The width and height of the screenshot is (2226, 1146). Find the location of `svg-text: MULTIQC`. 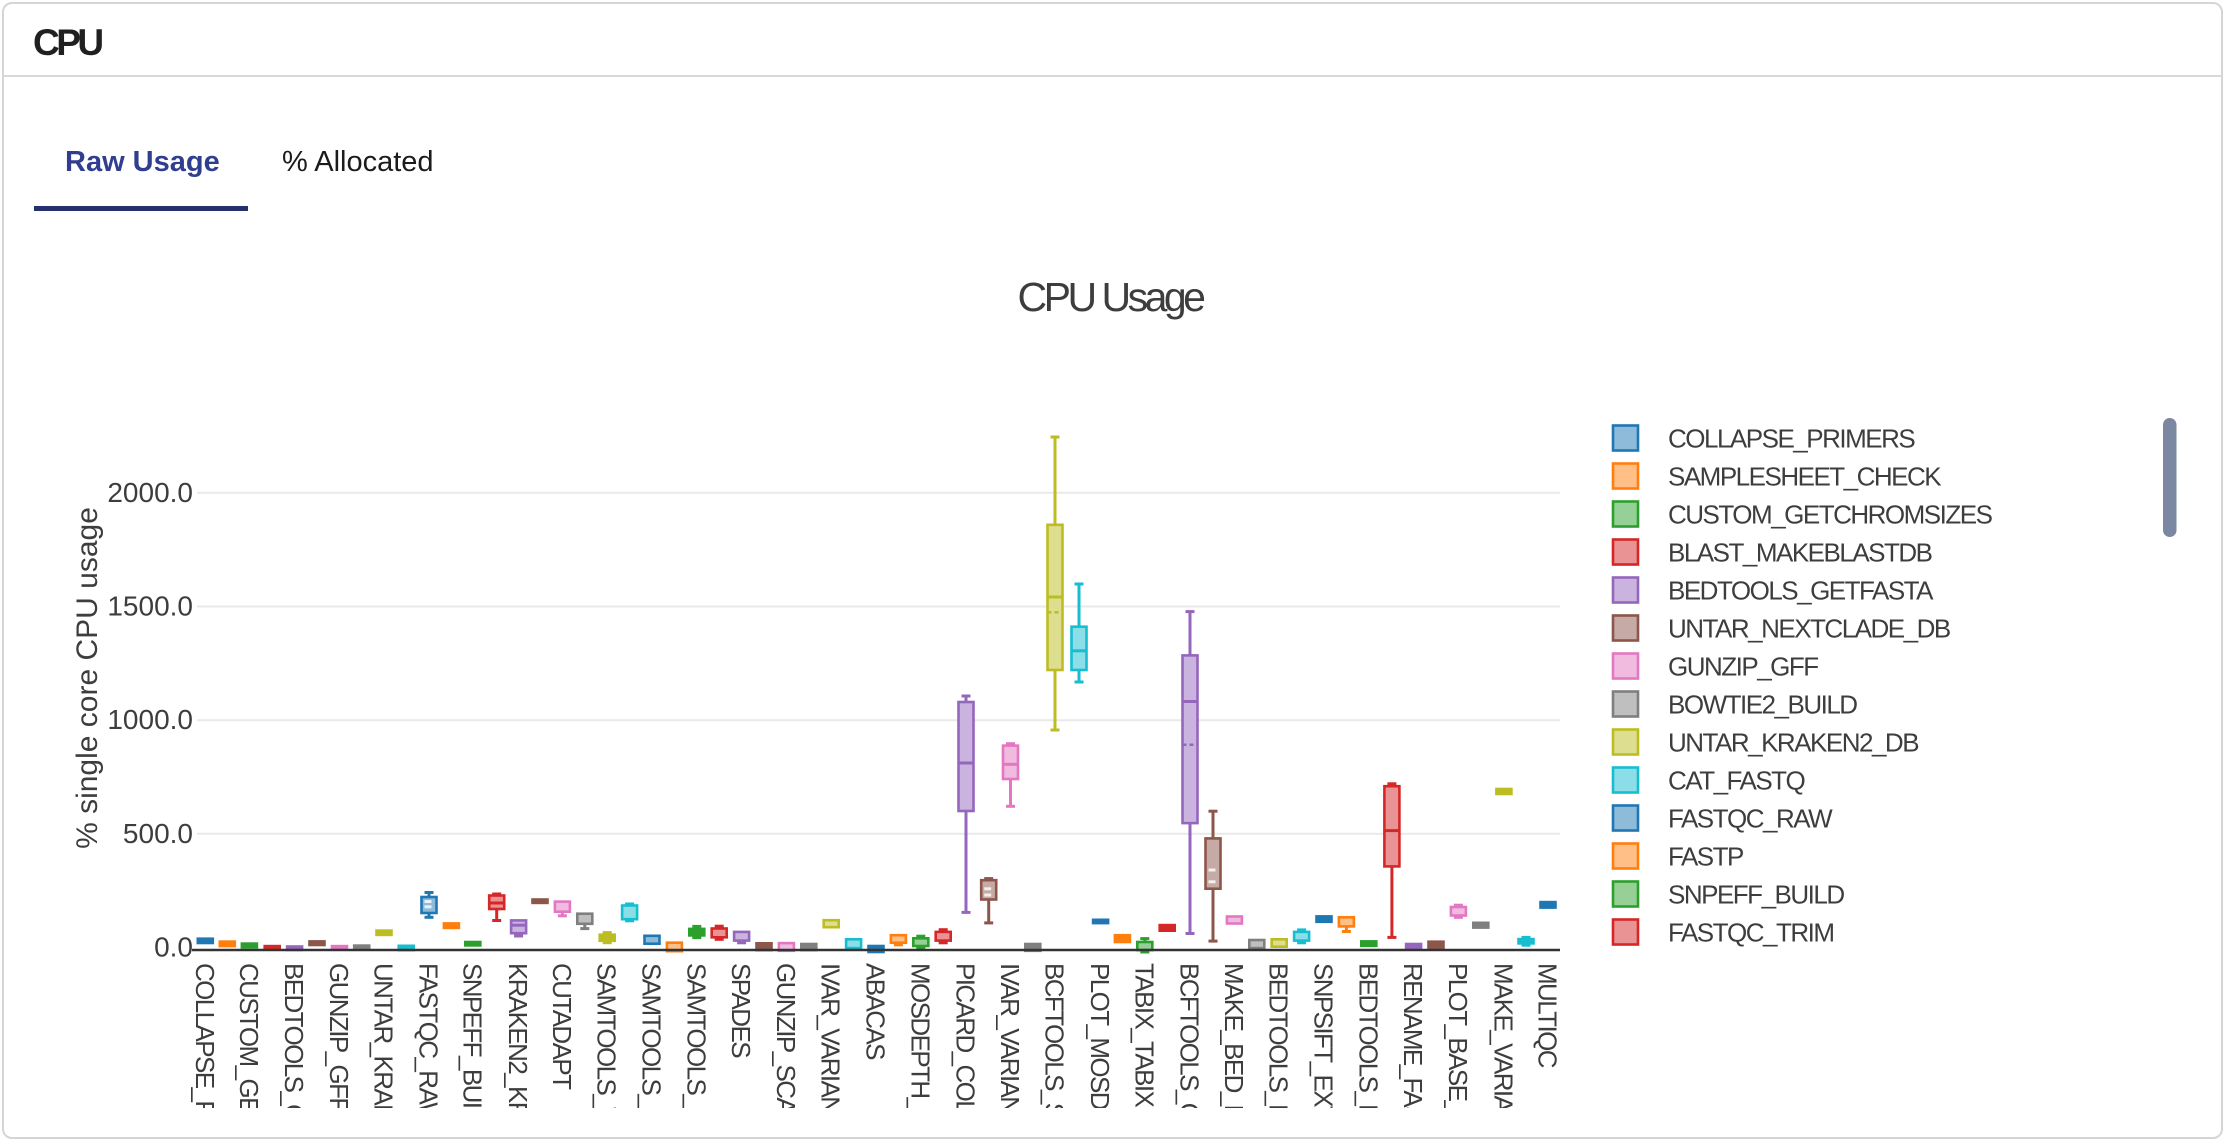

svg-text: MULTIQC is located at coordinates (1548, 1015).